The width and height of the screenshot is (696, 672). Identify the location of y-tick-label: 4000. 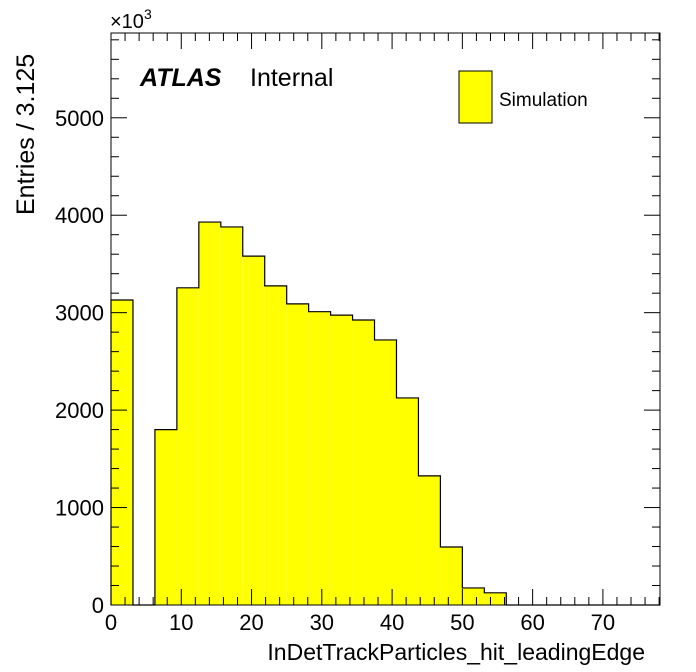
(79, 215).